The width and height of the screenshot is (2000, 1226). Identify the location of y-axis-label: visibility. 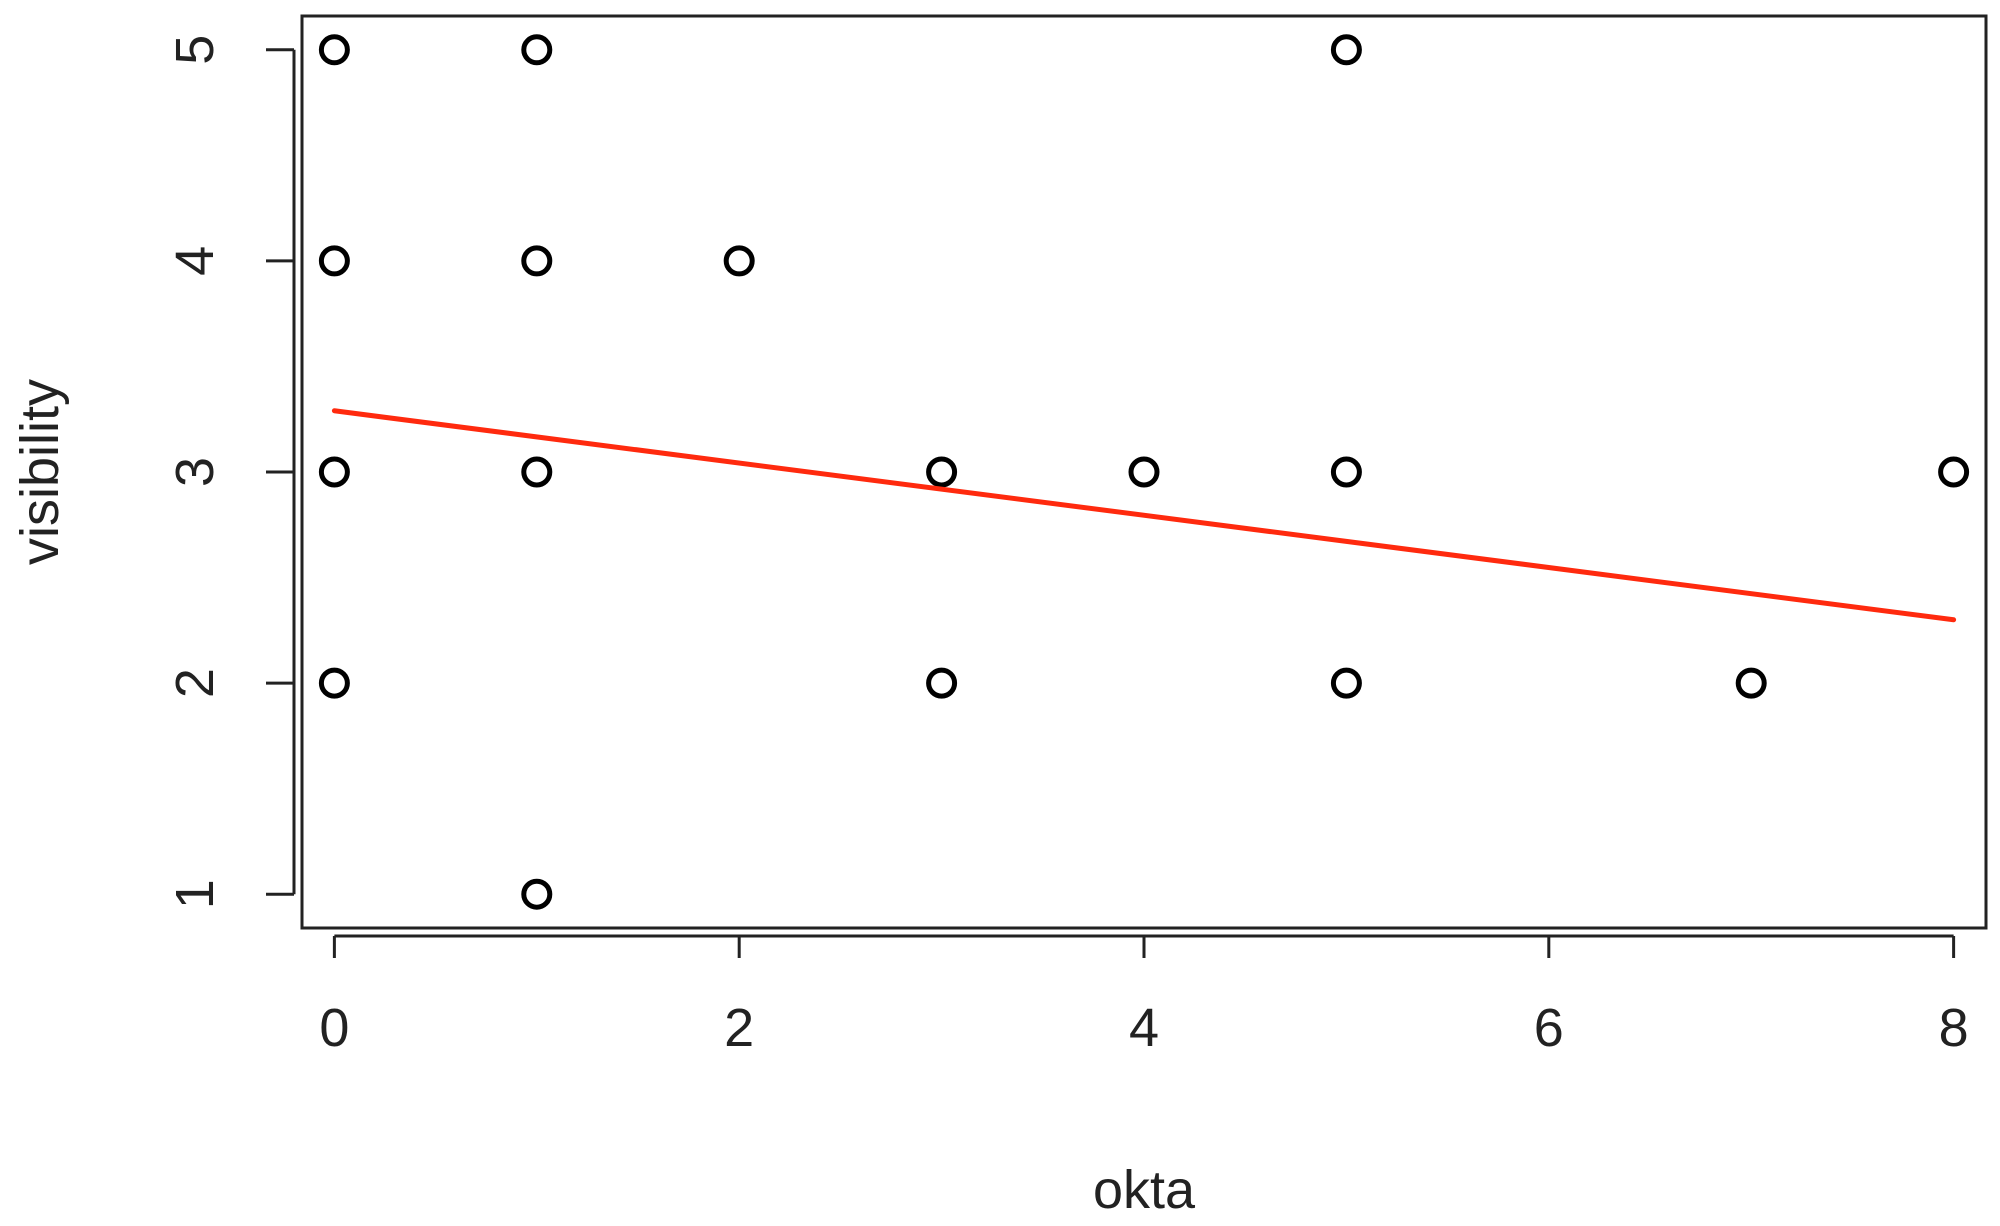
(40, 472).